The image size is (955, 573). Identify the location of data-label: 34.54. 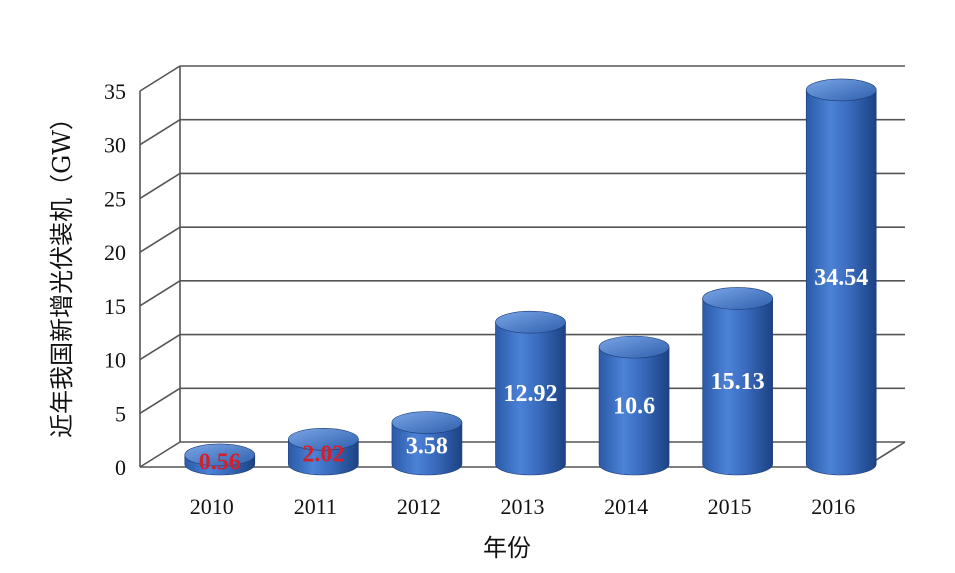
(841, 278).